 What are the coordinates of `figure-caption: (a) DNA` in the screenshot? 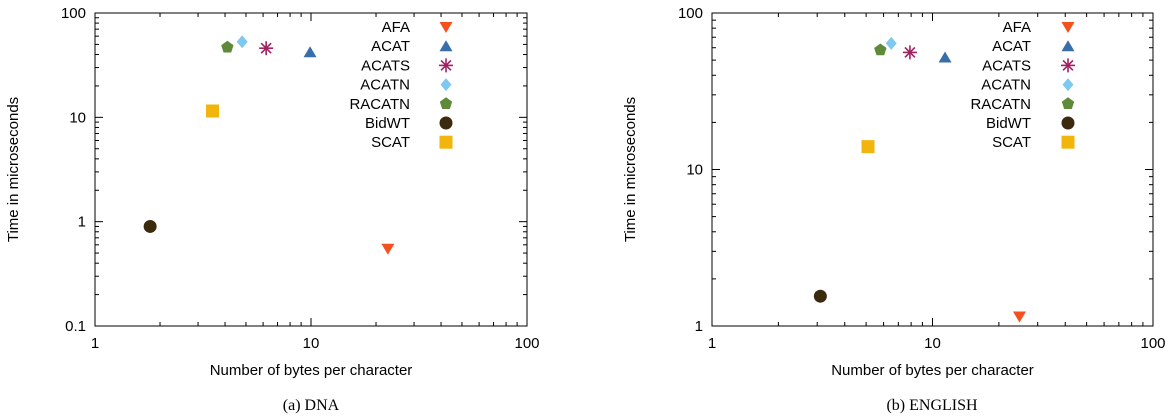 It's located at (311, 405).